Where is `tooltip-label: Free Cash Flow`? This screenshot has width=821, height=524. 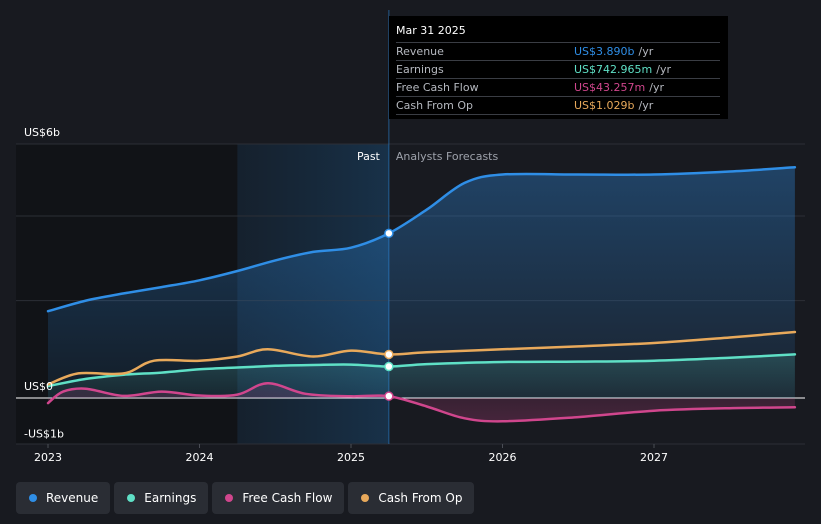 tooltip-label: Free Cash Flow is located at coordinates (437, 87).